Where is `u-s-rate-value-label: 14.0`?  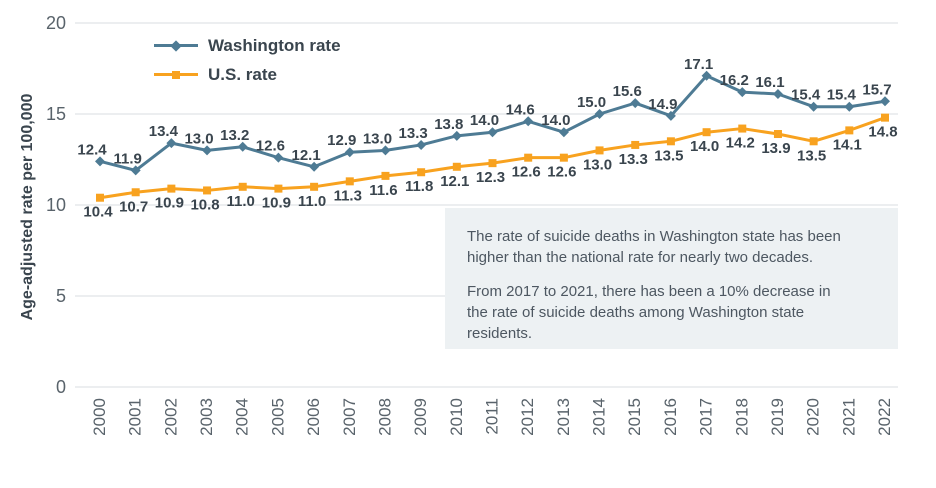
u-s-rate-value-label: 14.0 is located at coordinates (704, 146).